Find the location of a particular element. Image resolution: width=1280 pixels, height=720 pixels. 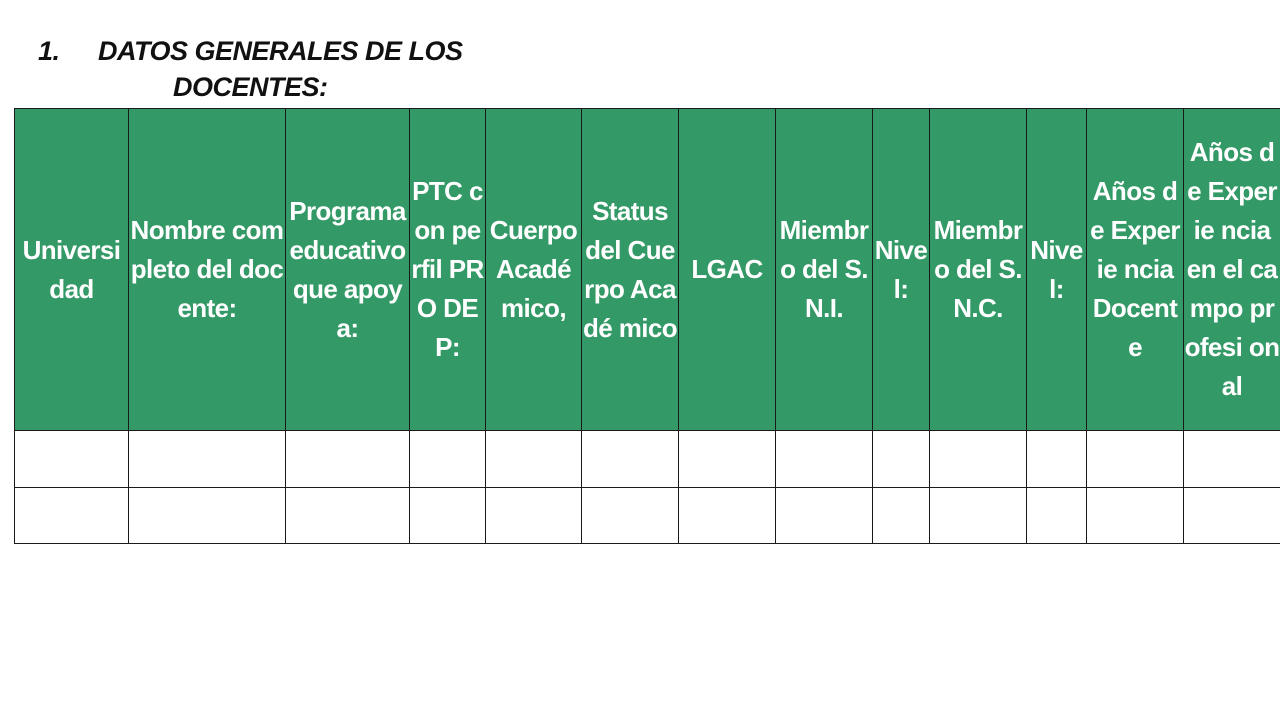

section-title-part-2: DOCENTES: is located at coordinates (250, 87).